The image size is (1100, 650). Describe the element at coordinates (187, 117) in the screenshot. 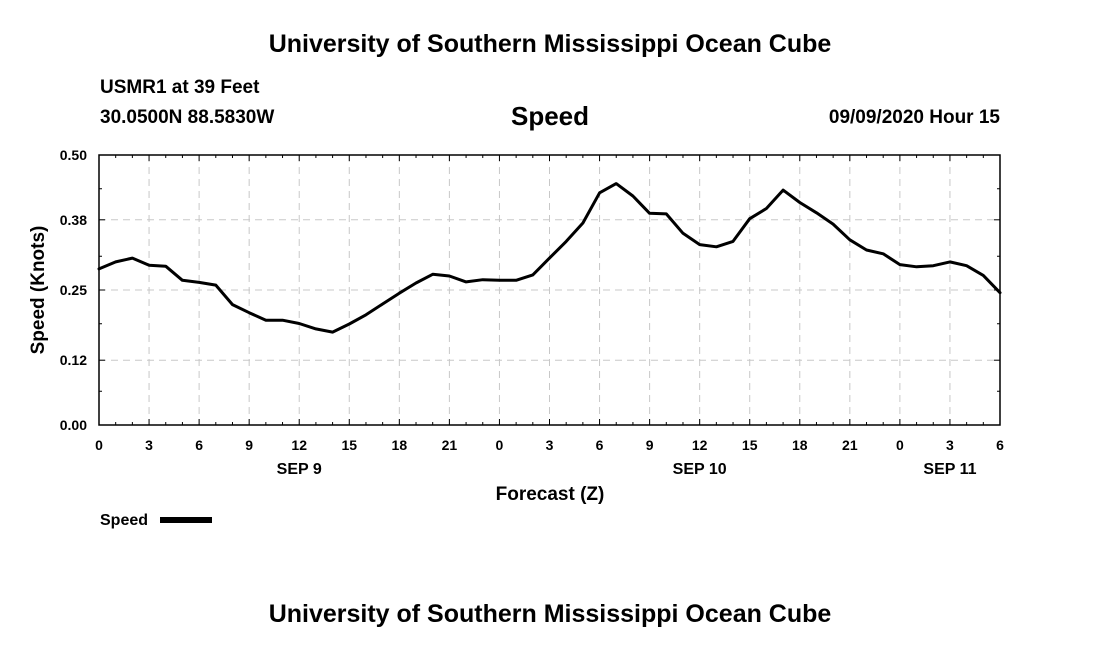

I see `location-label: 30.0500N 88.5830W` at that location.